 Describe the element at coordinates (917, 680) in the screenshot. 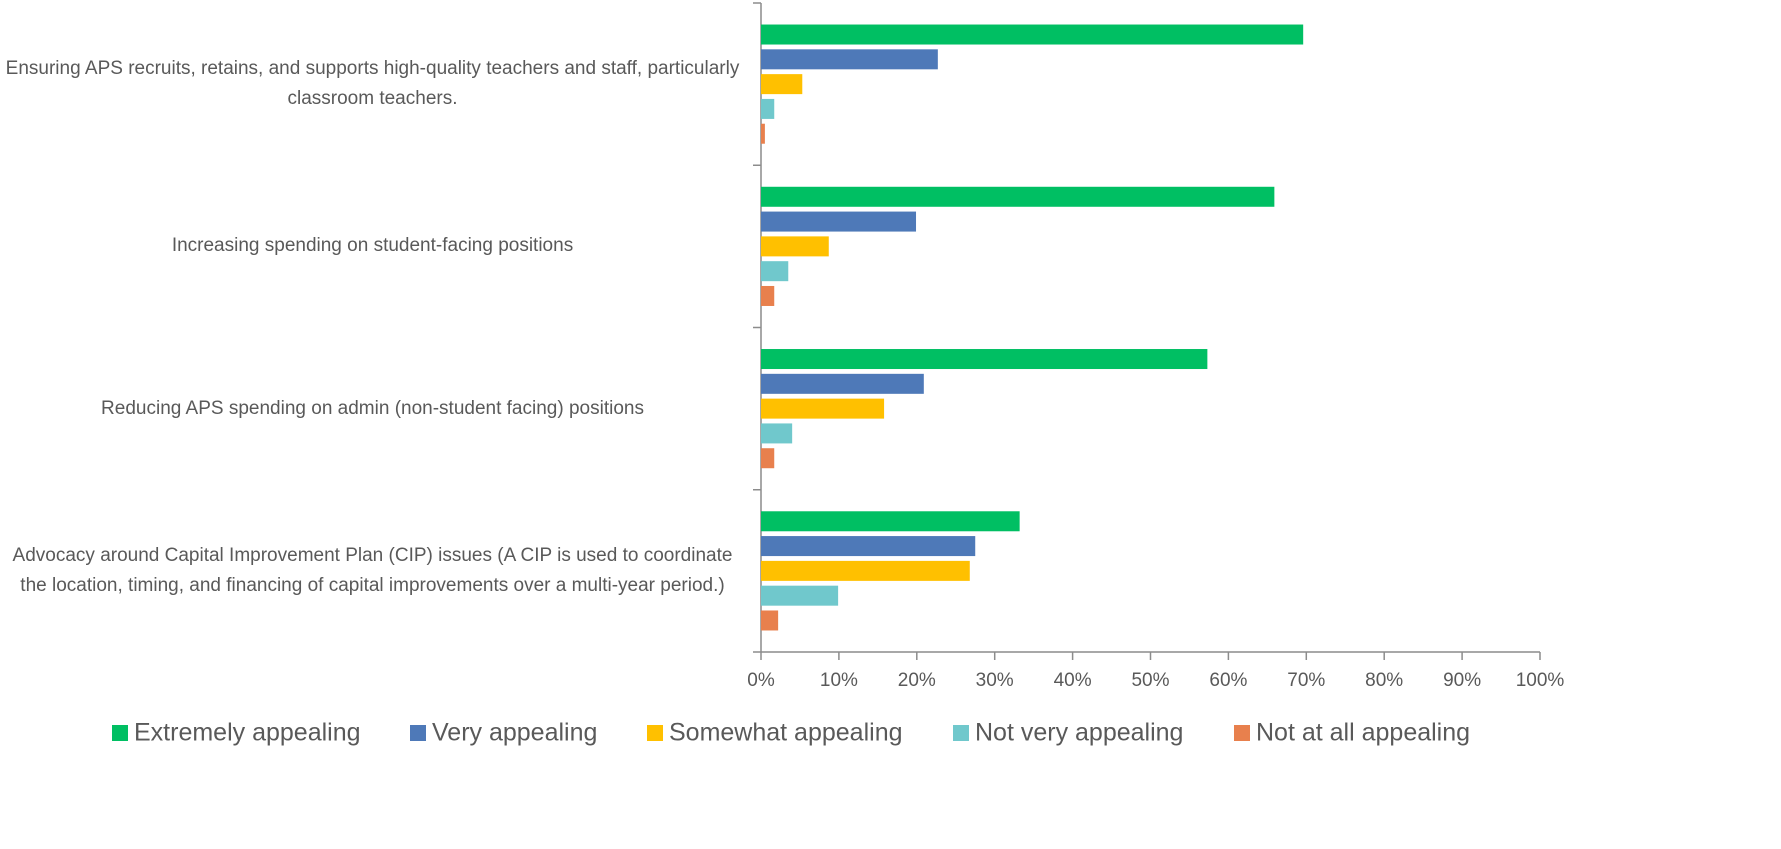

I see `x-tick-label: 20%` at that location.